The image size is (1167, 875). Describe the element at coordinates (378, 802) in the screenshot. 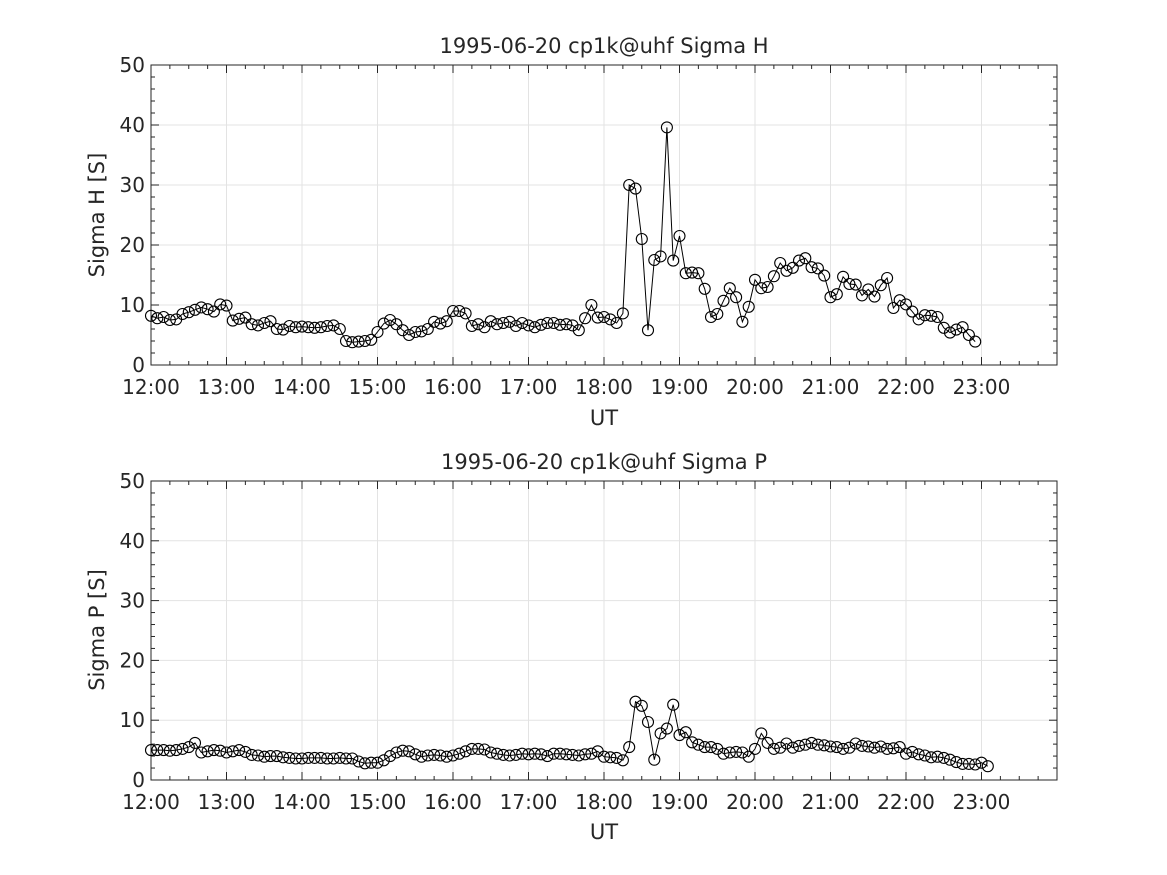

I see `sigma-p-xtick-label: 15:00` at that location.